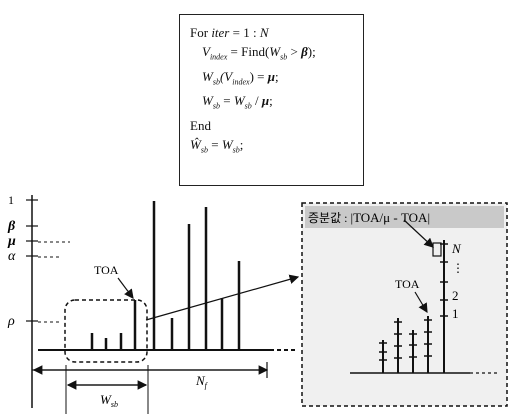  Describe the element at coordinates (407, 284) in the screenshot. I see `zoom-toa-label: TOA` at that location.